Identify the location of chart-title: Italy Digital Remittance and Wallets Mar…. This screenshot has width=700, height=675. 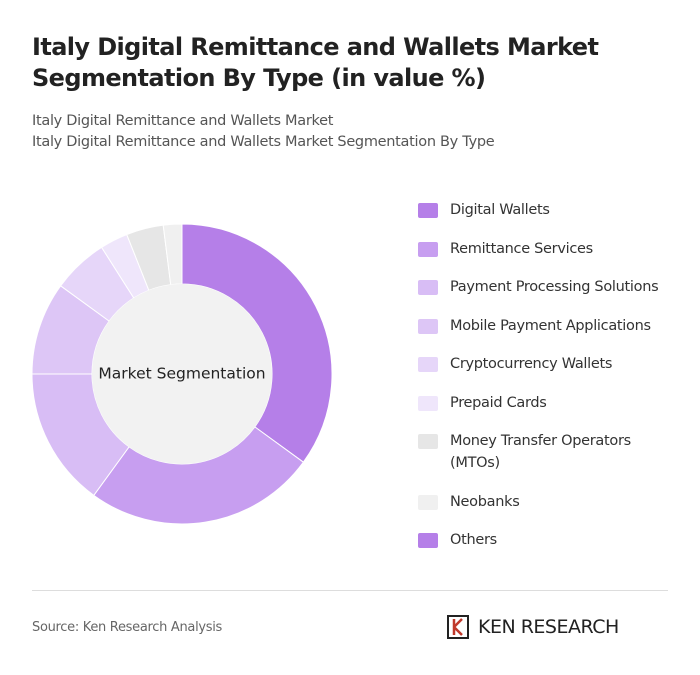
(315, 62).